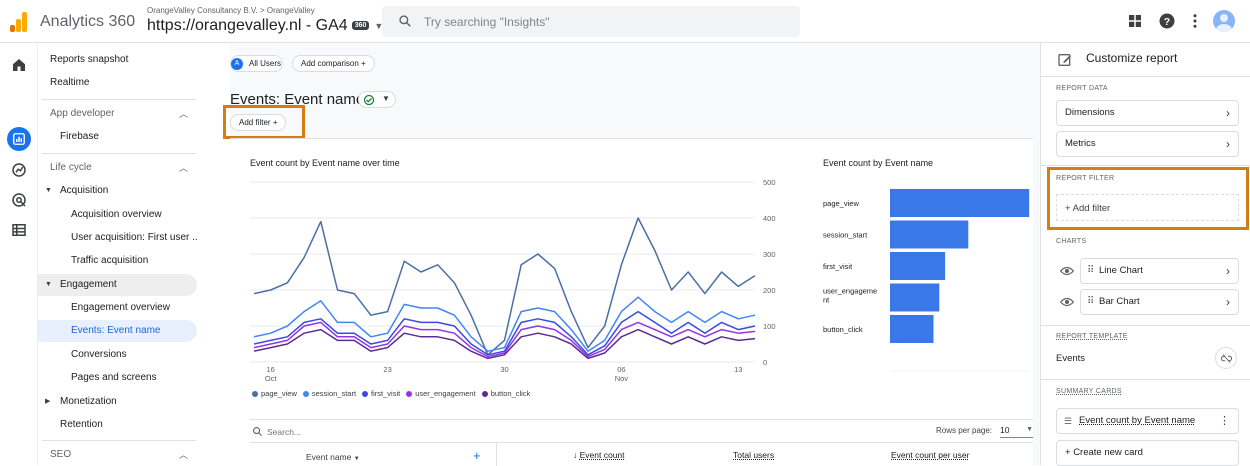 The width and height of the screenshot is (1250, 466). I want to click on nav-section-app-developer: App developer ︿, so click(118, 114).